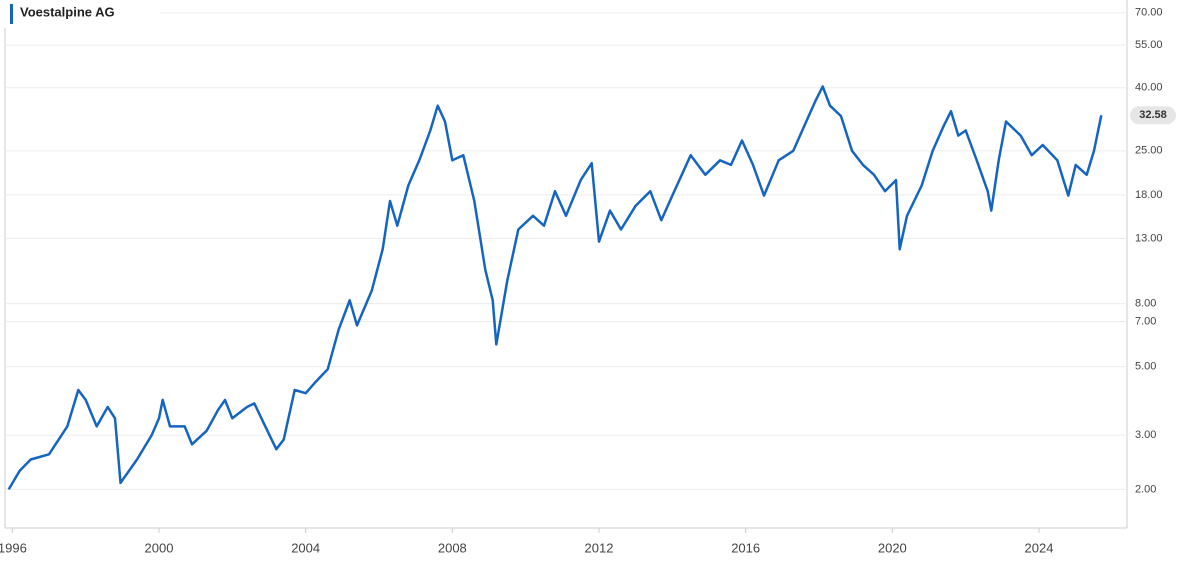  What do you see at coordinates (1039, 547) in the screenshot?
I see `x-tick-label: 2024` at bounding box center [1039, 547].